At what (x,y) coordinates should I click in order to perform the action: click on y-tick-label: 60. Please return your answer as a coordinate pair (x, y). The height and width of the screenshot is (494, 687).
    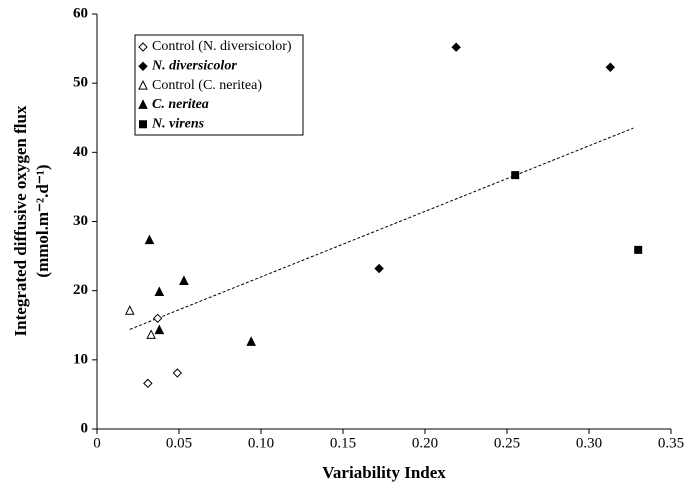
    Looking at the image, I should click on (80, 13).